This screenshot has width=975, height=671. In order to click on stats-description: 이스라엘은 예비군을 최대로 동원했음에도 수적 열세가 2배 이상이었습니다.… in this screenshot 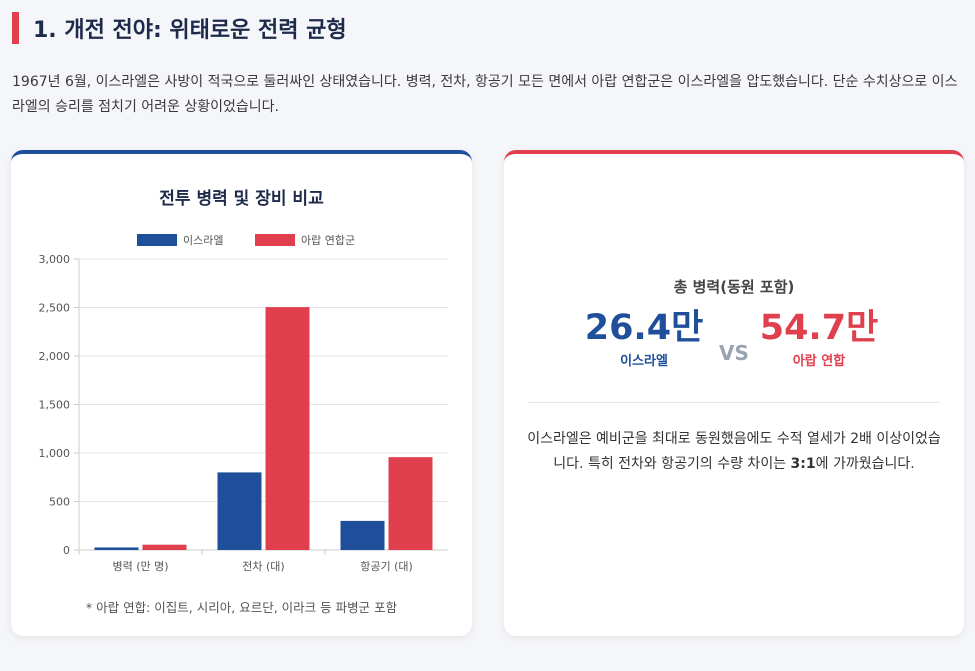, I will do `click(734, 452)`.